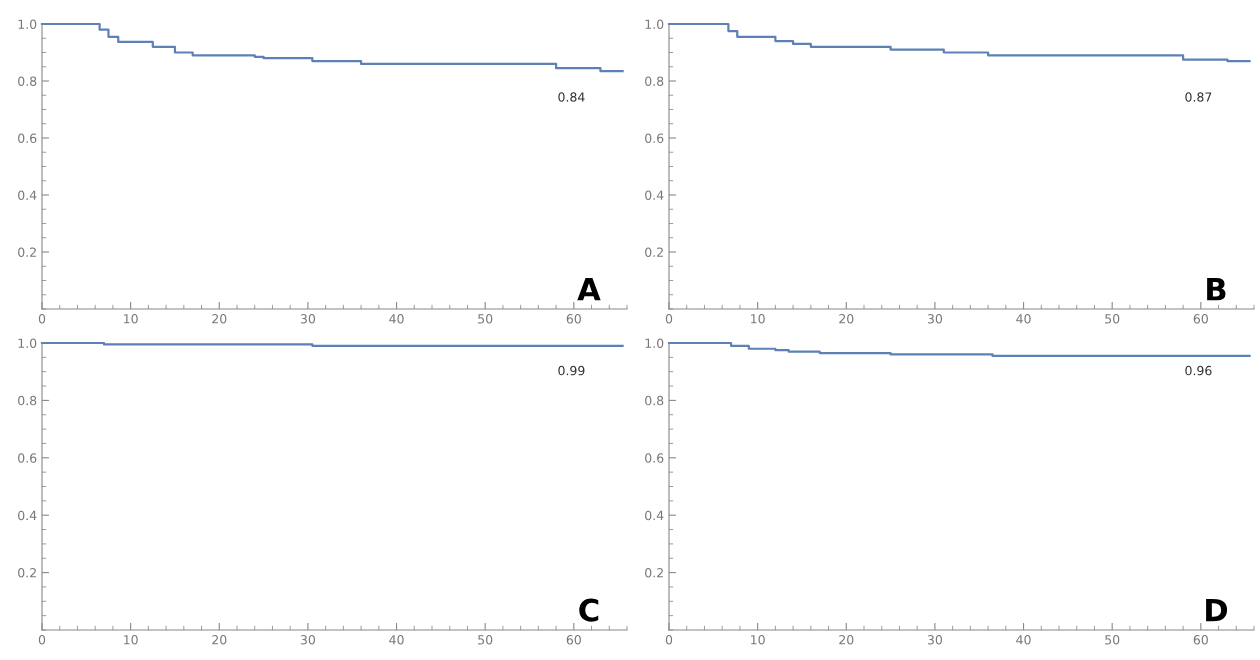 The height and width of the screenshot is (660, 1260). I want to click on annotation: A, so click(589, 289).